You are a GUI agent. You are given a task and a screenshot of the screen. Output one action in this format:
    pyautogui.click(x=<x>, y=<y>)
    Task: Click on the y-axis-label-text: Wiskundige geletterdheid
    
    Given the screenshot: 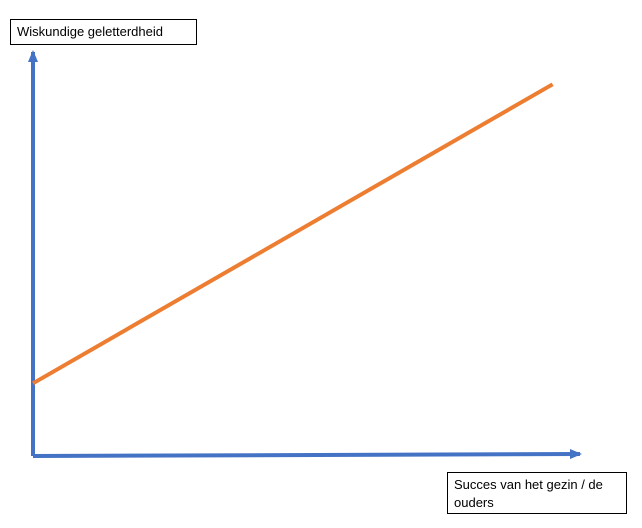 What is the action you would take?
    pyautogui.click(x=90, y=31)
    